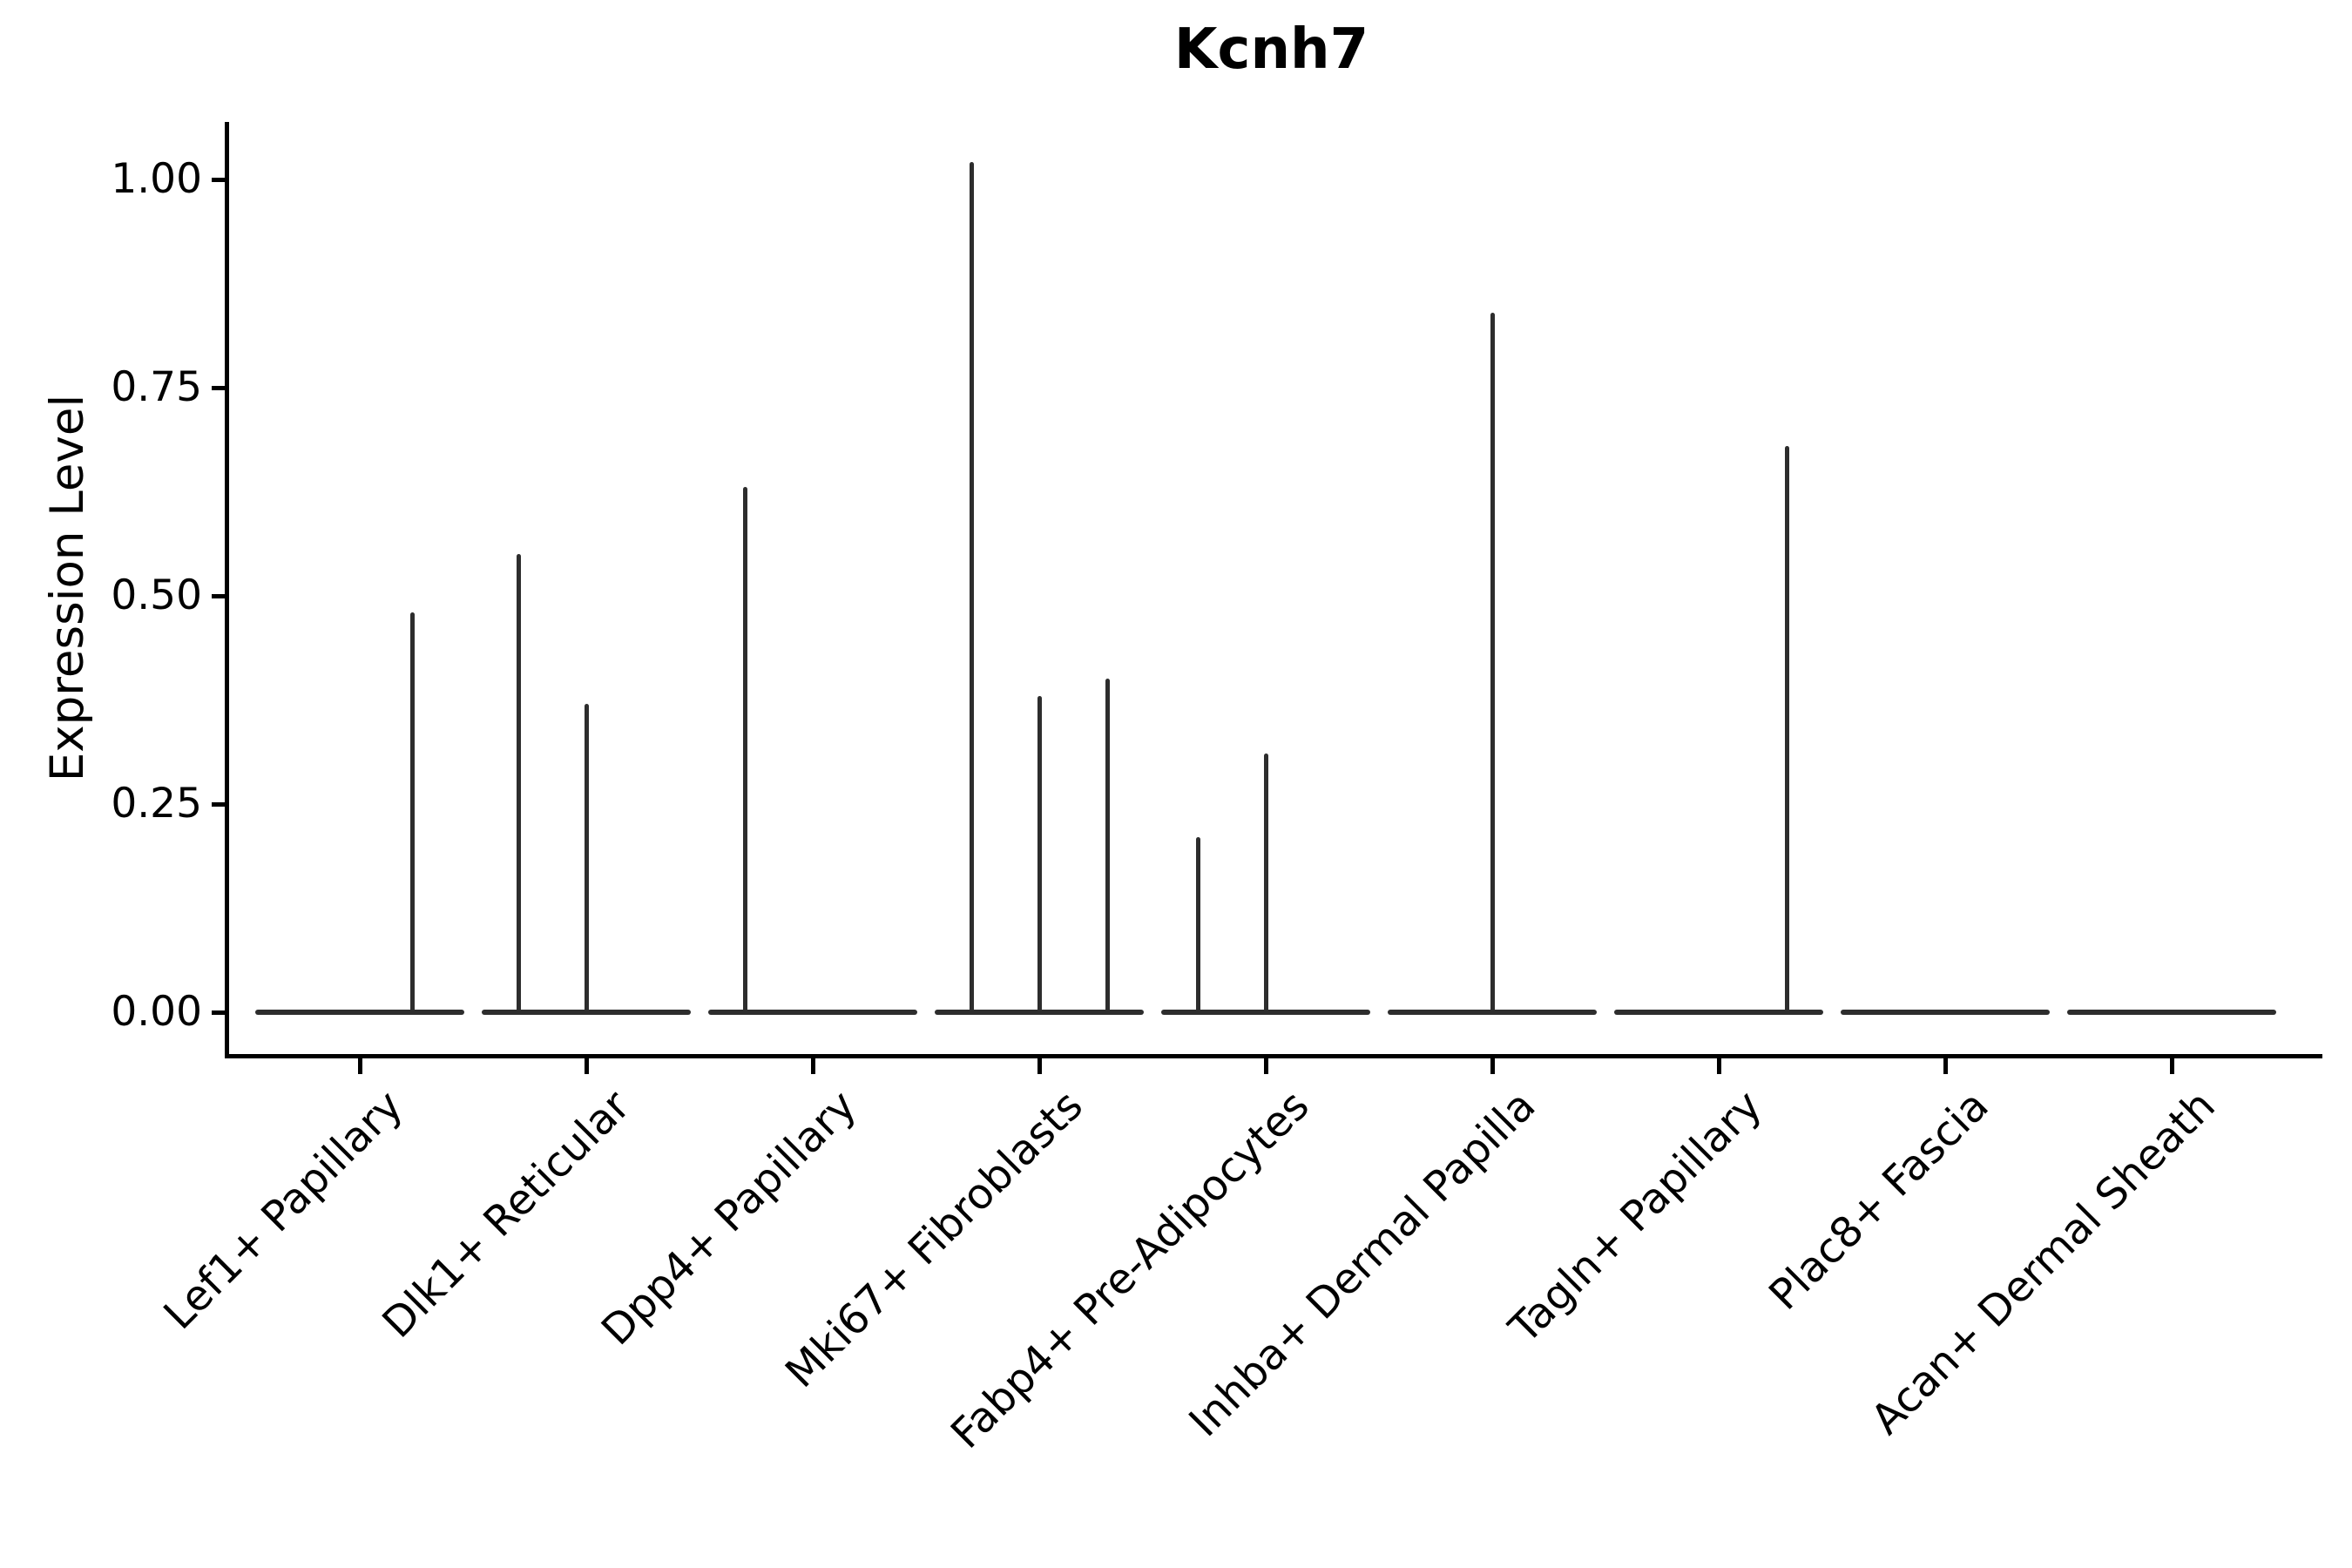 This screenshot has width=2352, height=1568. I want to click on y-tick-label: 1.00, so click(156, 178).